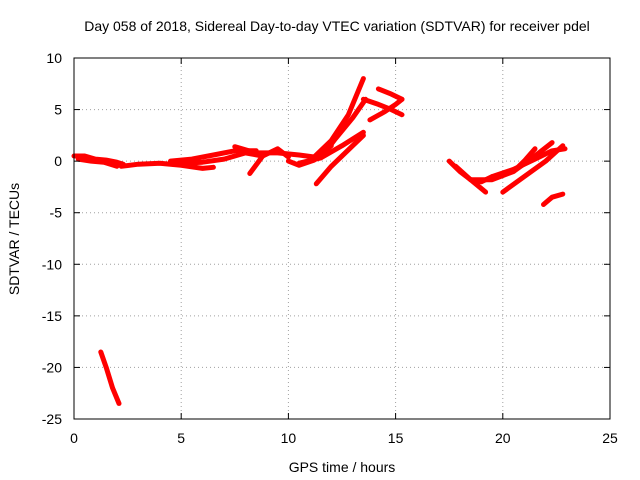  Describe the element at coordinates (58, 110) in the screenshot. I see `y-tick-label: 5` at that location.